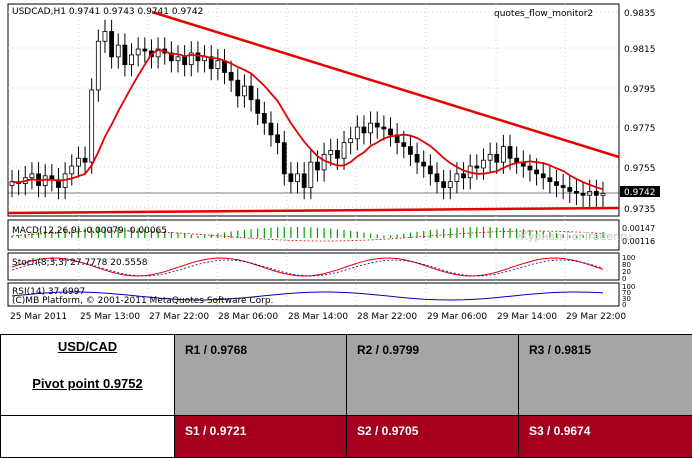  I want to click on indicator-label: quotes_flow_monitor2, so click(543, 14).